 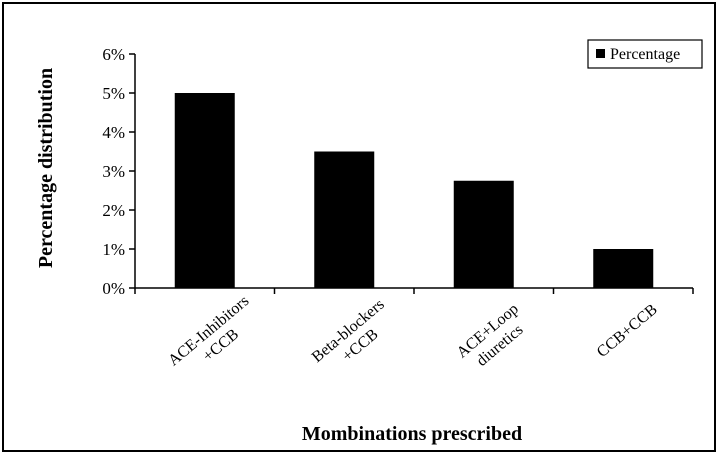 What do you see at coordinates (113, 288) in the screenshot?
I see `y-tick-label: 0%` at bounding box center [113, 288].